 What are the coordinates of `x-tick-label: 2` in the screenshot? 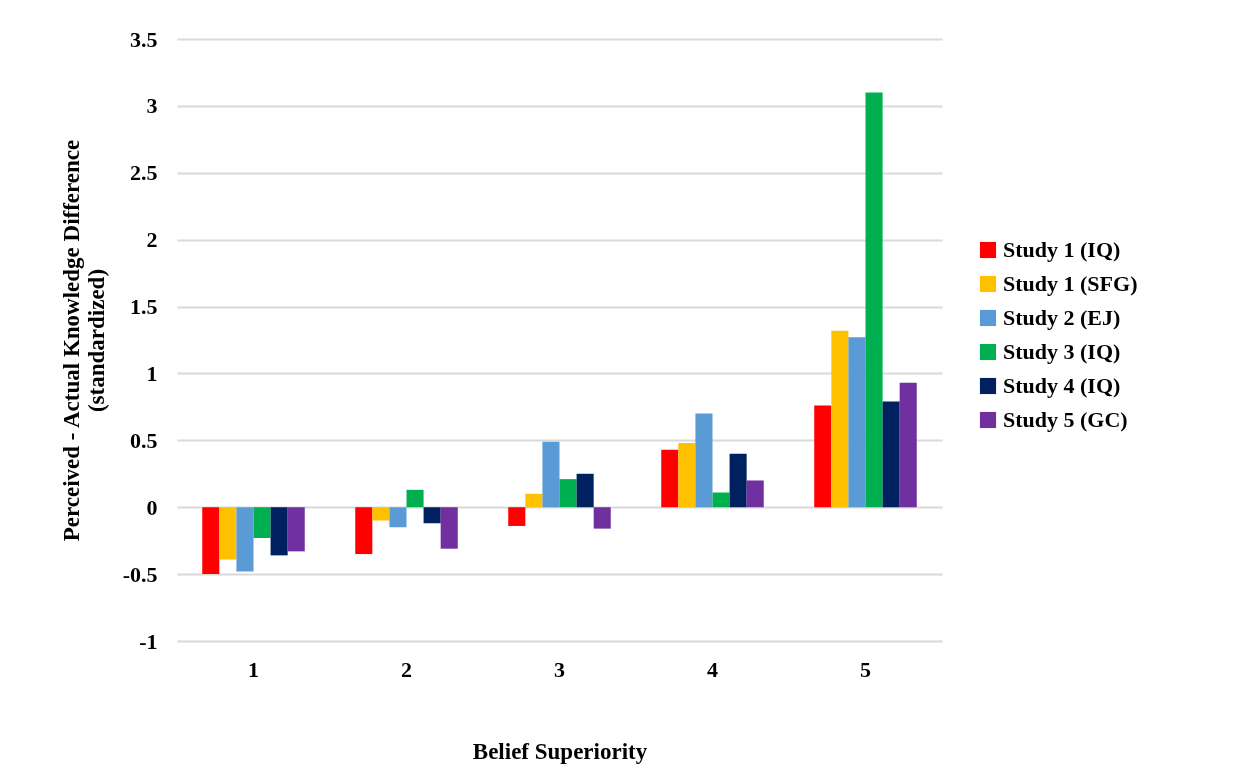 It's located at (406, 669).